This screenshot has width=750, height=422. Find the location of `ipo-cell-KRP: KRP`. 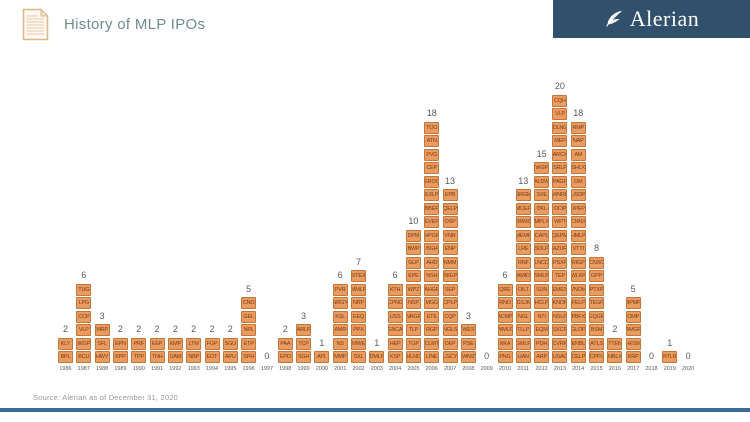

ipo-cell-KRP: KRP is located at coordinates (633, 357).